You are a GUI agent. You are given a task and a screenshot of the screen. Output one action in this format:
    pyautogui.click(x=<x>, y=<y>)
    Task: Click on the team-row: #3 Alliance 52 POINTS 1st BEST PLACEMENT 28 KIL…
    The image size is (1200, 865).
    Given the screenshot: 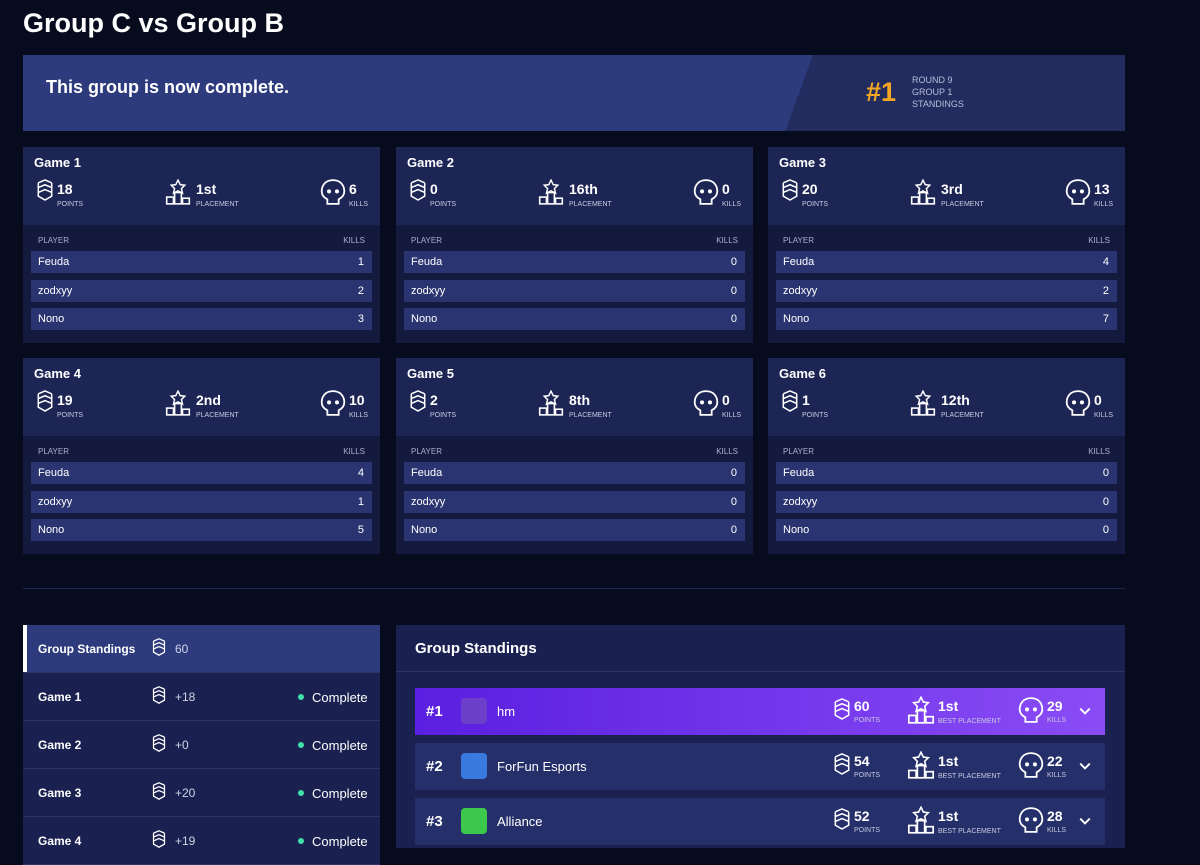 What is the action you would take?
    pyautogui.click(x=760, y=821)
    